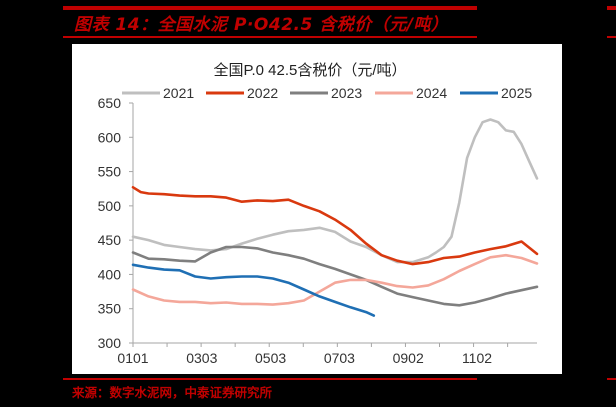 The width and height of the screenshot is (616, 407). Describe the element at coordinates (339, 358) in the screenshot. I see `x-tick-label: 0703` at that location.